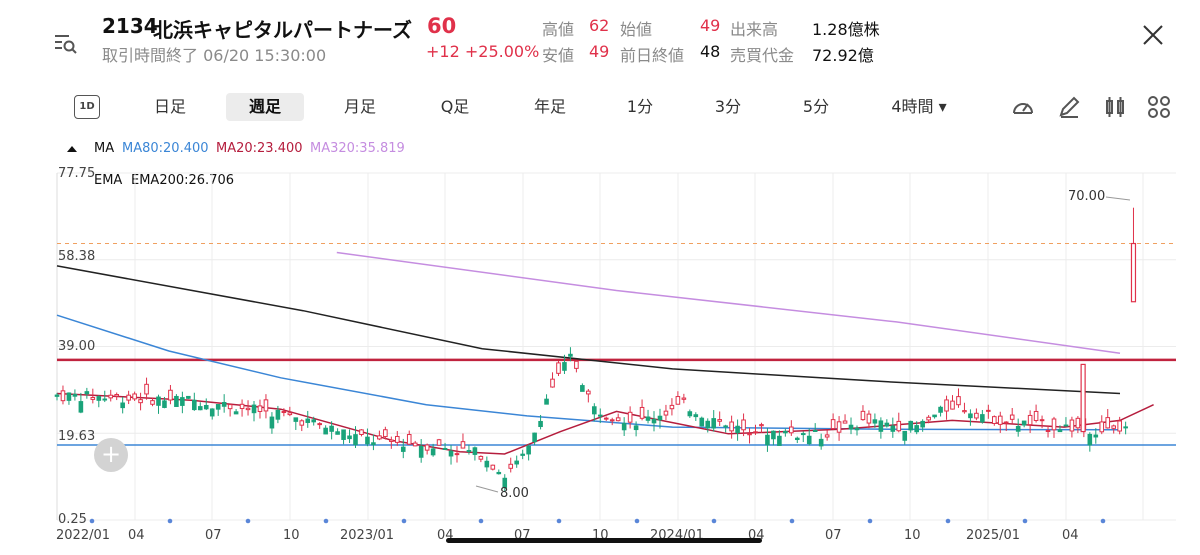 The height and width of the screenshot is (555, 1200). What do you see at coordinates (728, 106) in the screenshot?
I see `tab-3min: 3分` at bounding box center [728, 106].